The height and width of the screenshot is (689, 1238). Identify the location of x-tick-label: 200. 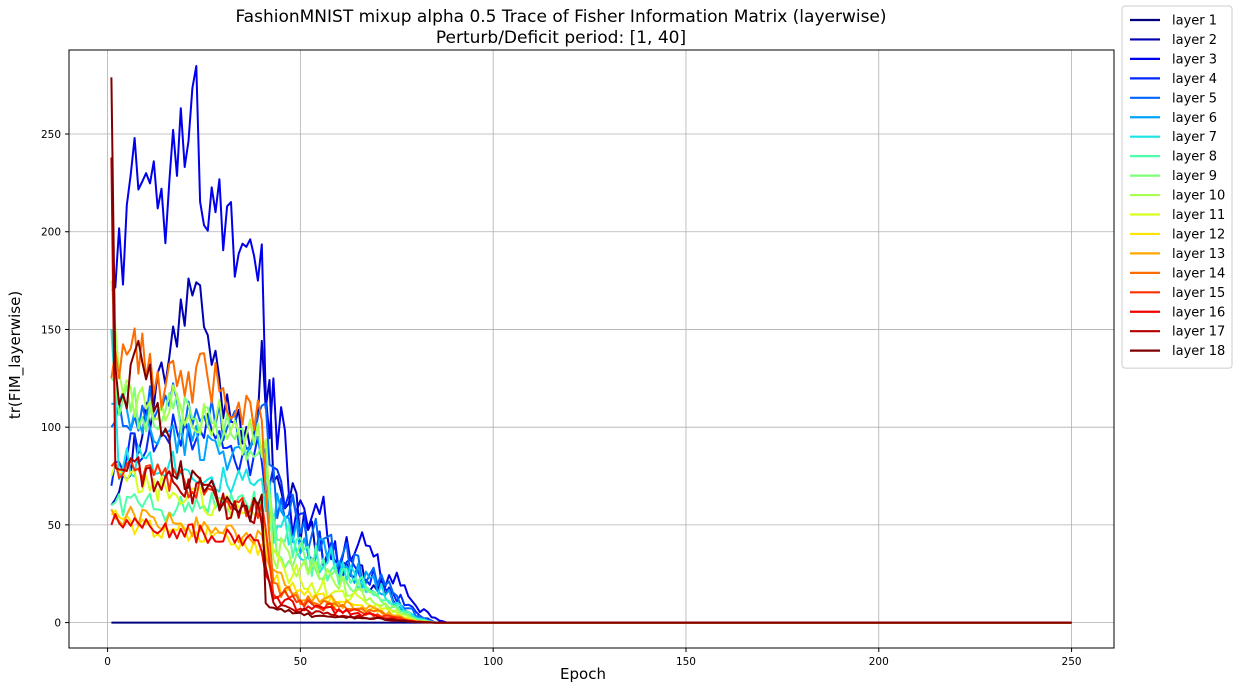
(879, 662).